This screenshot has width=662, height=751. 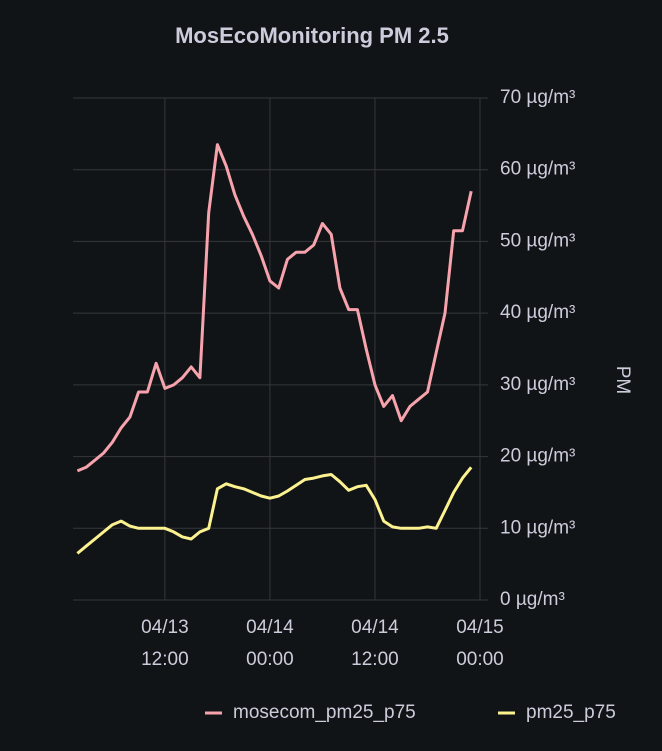 I want to click on x-tick-label: 04/15 00:00, so click(x=480, y=643).